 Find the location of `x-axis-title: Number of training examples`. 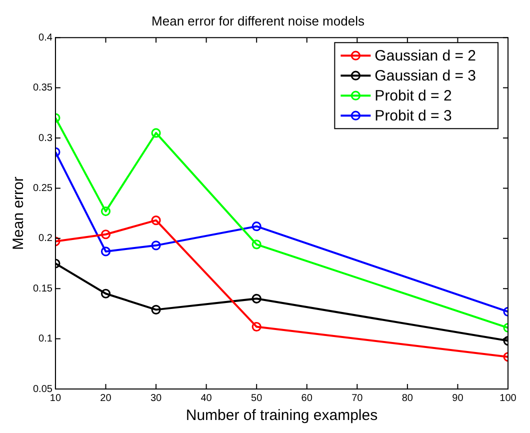

x-axis-title: Number of training examples is located at coordinates (282, 415).